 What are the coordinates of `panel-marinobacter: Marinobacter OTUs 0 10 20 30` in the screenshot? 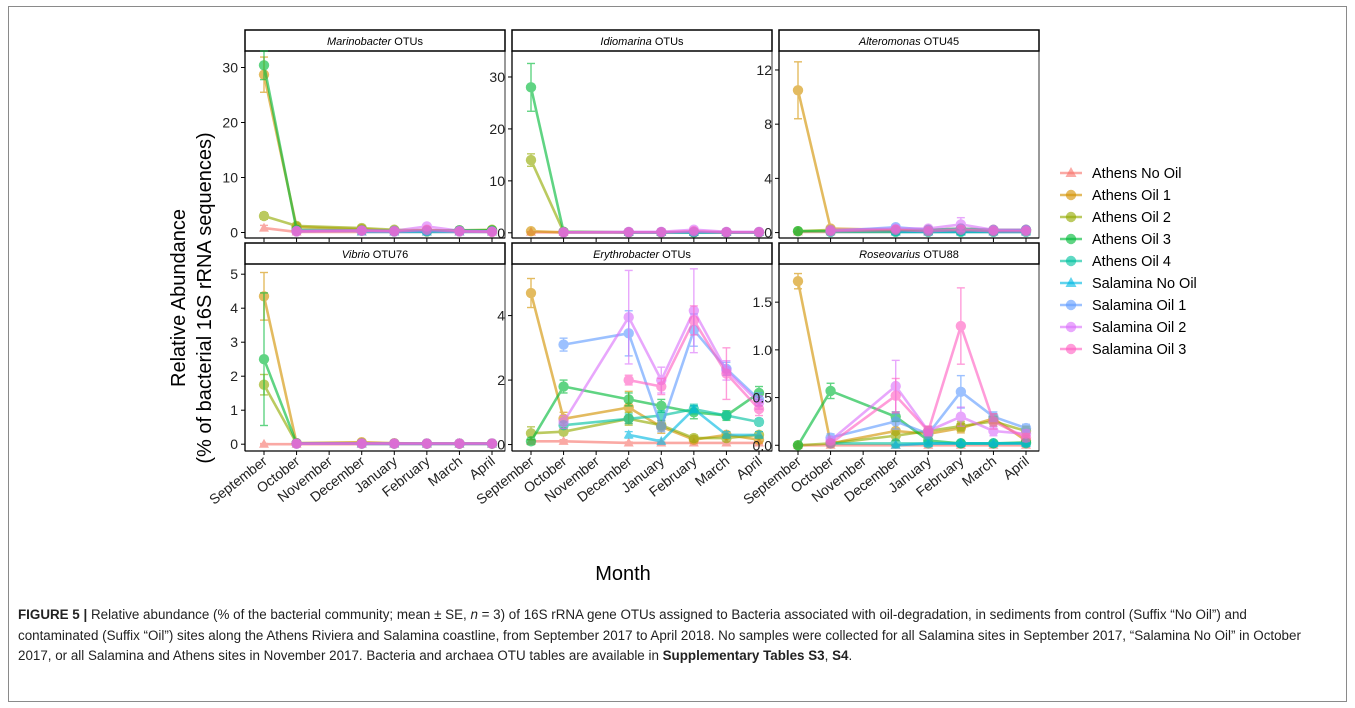 It's located at (364, 135).